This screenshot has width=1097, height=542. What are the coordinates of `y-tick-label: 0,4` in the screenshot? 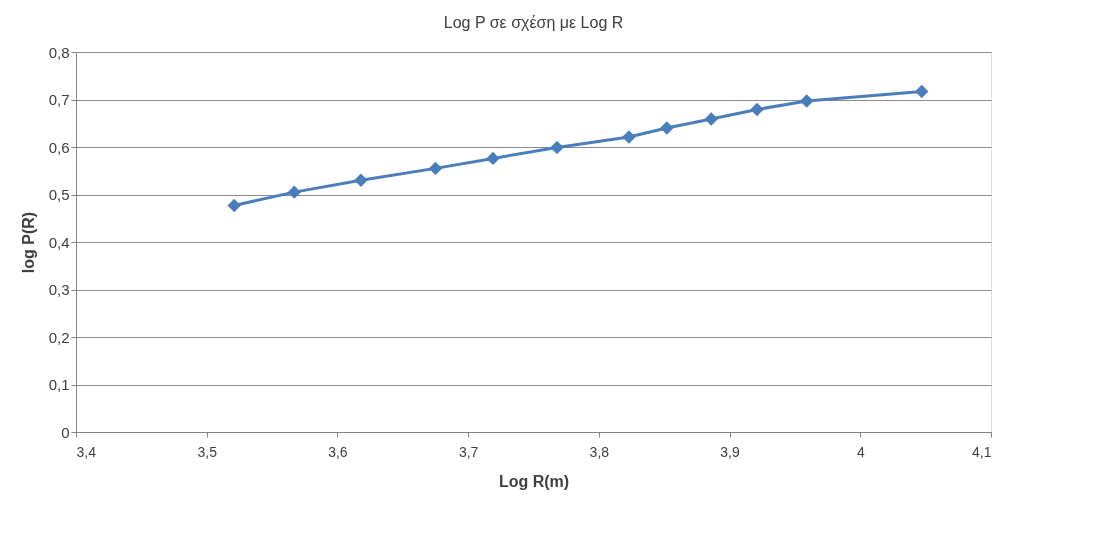 It's located at (59, 242).